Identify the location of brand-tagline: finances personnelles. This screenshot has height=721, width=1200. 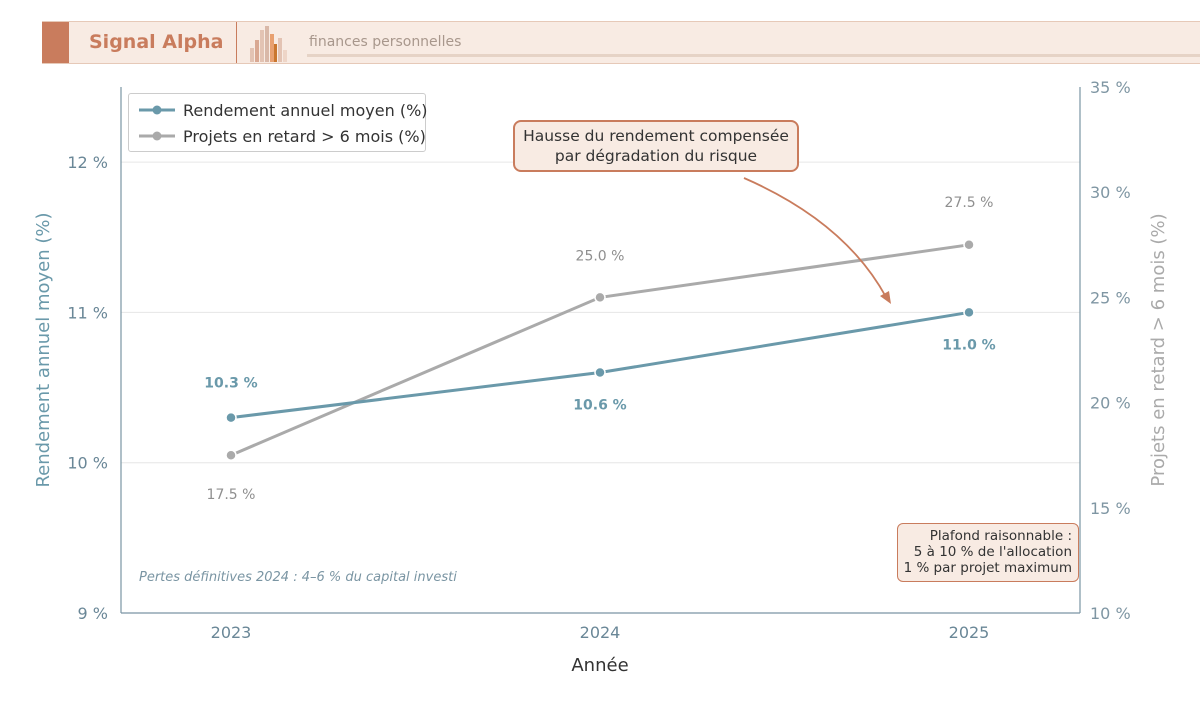
(385, 42).